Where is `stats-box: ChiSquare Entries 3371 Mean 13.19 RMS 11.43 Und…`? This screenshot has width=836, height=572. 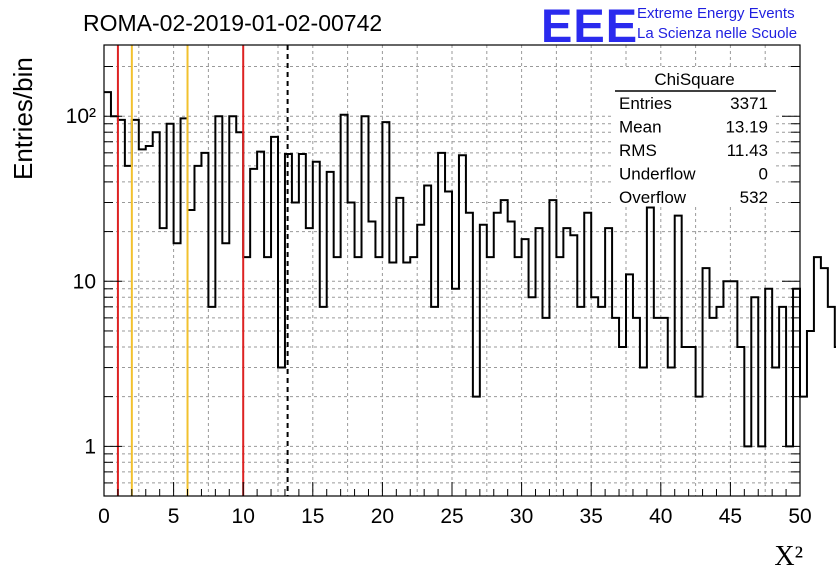 stats-box: ChiSquare Entries 3371 Mean 13.19 RMS 11.43 Und… is located at coordinates (694, 137).